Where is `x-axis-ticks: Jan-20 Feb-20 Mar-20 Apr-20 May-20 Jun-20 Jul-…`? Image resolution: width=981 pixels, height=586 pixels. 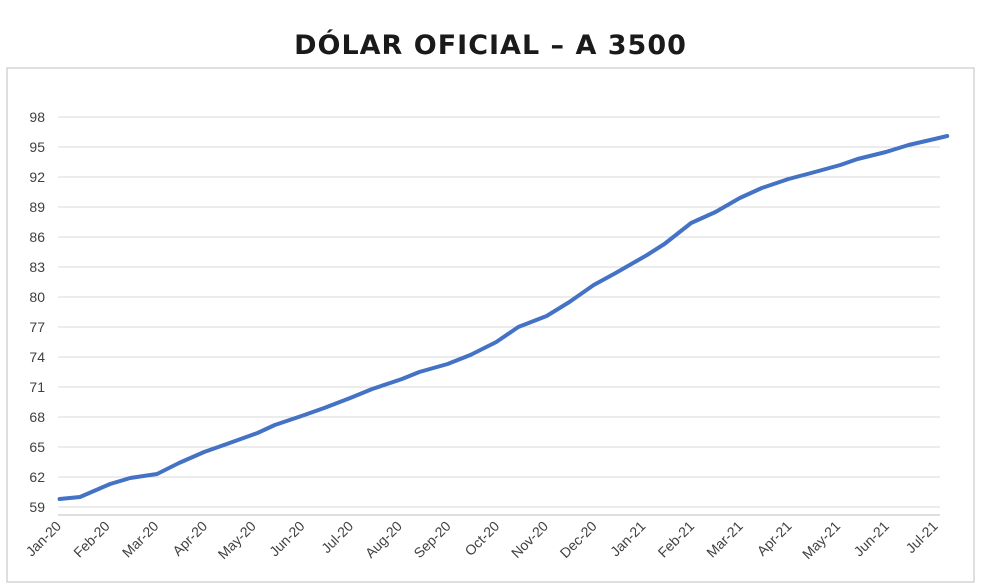
x-axis-ticks: Jan-20 Feb-20 Mar-20 Apr-20 May-20 Jun-20 Jul-… is located at coordinates (482, 540).